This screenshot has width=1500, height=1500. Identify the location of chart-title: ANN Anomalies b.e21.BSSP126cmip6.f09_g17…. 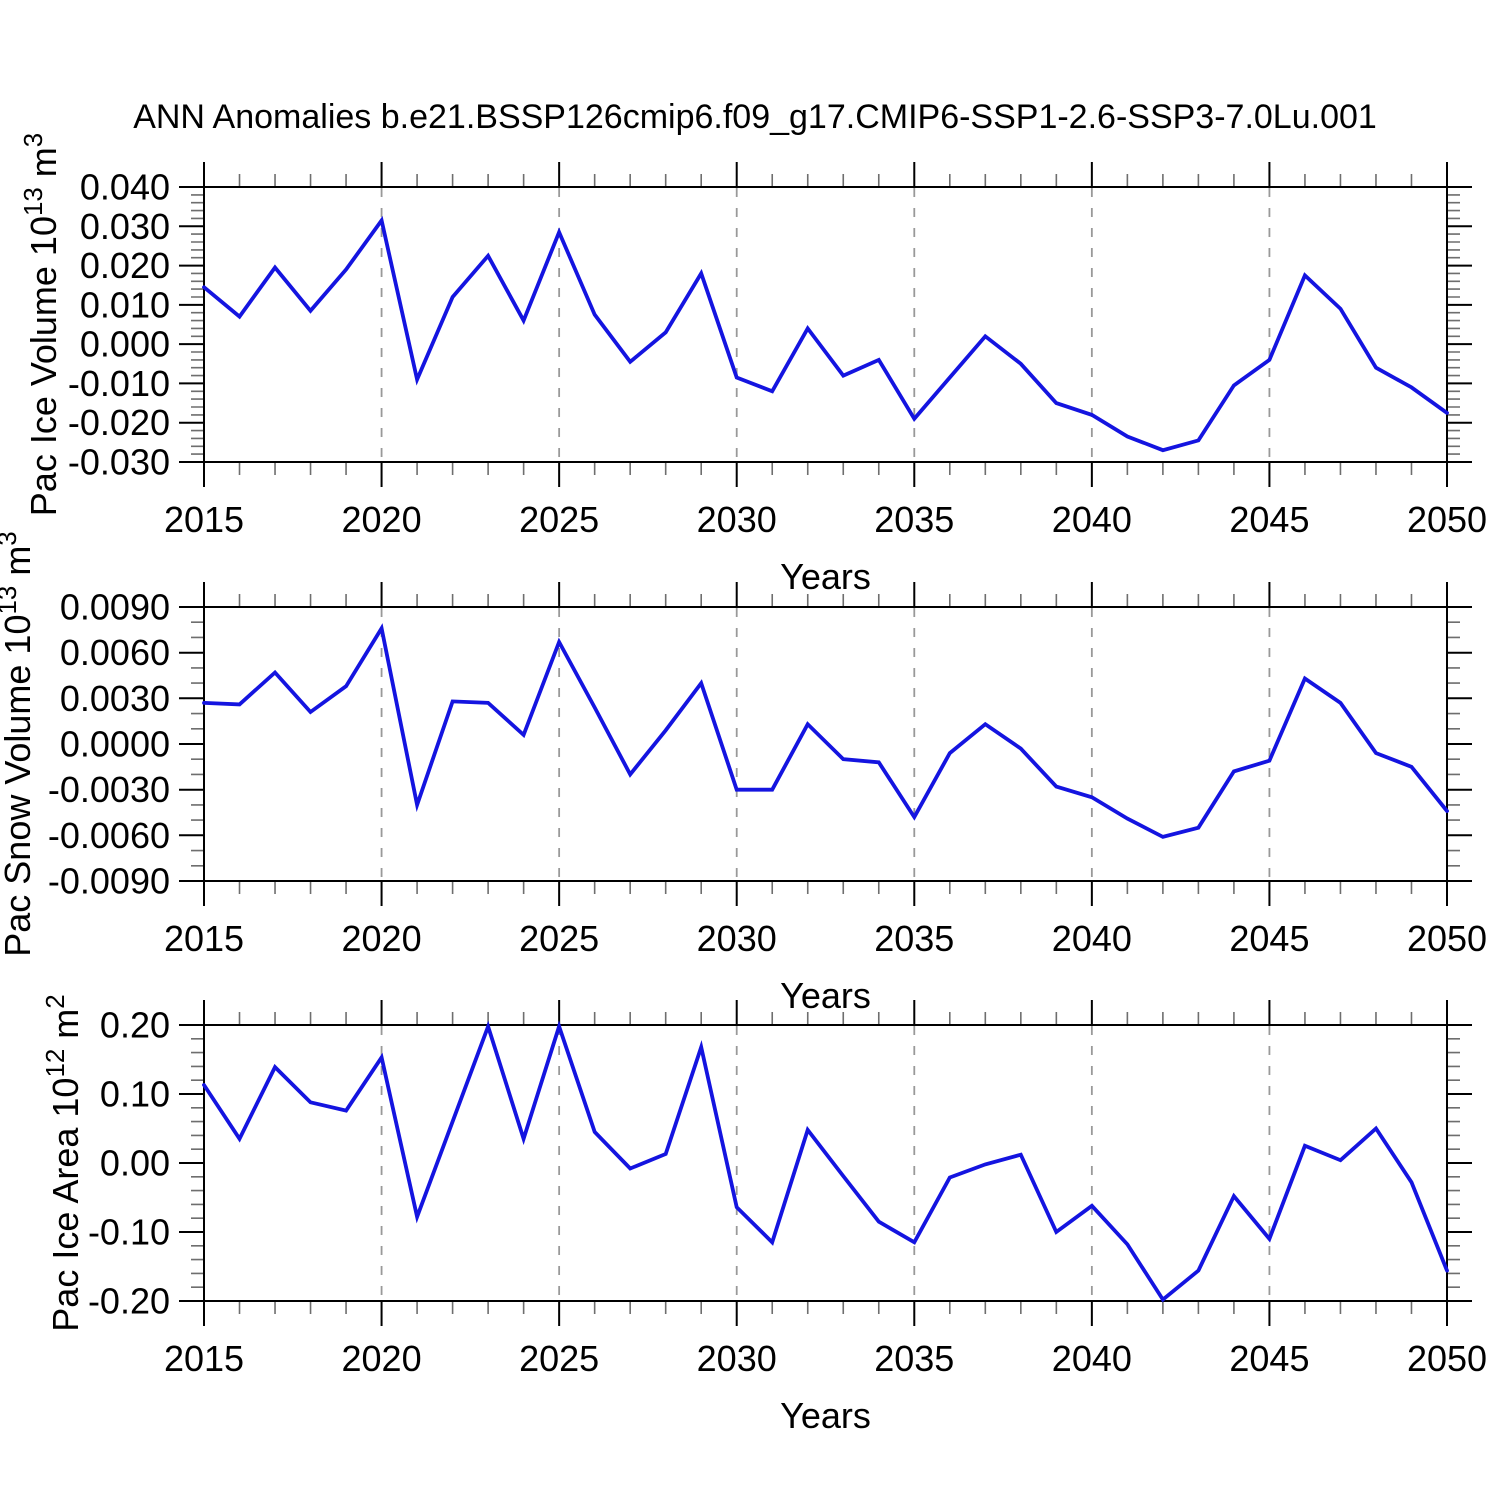
(755, 117).